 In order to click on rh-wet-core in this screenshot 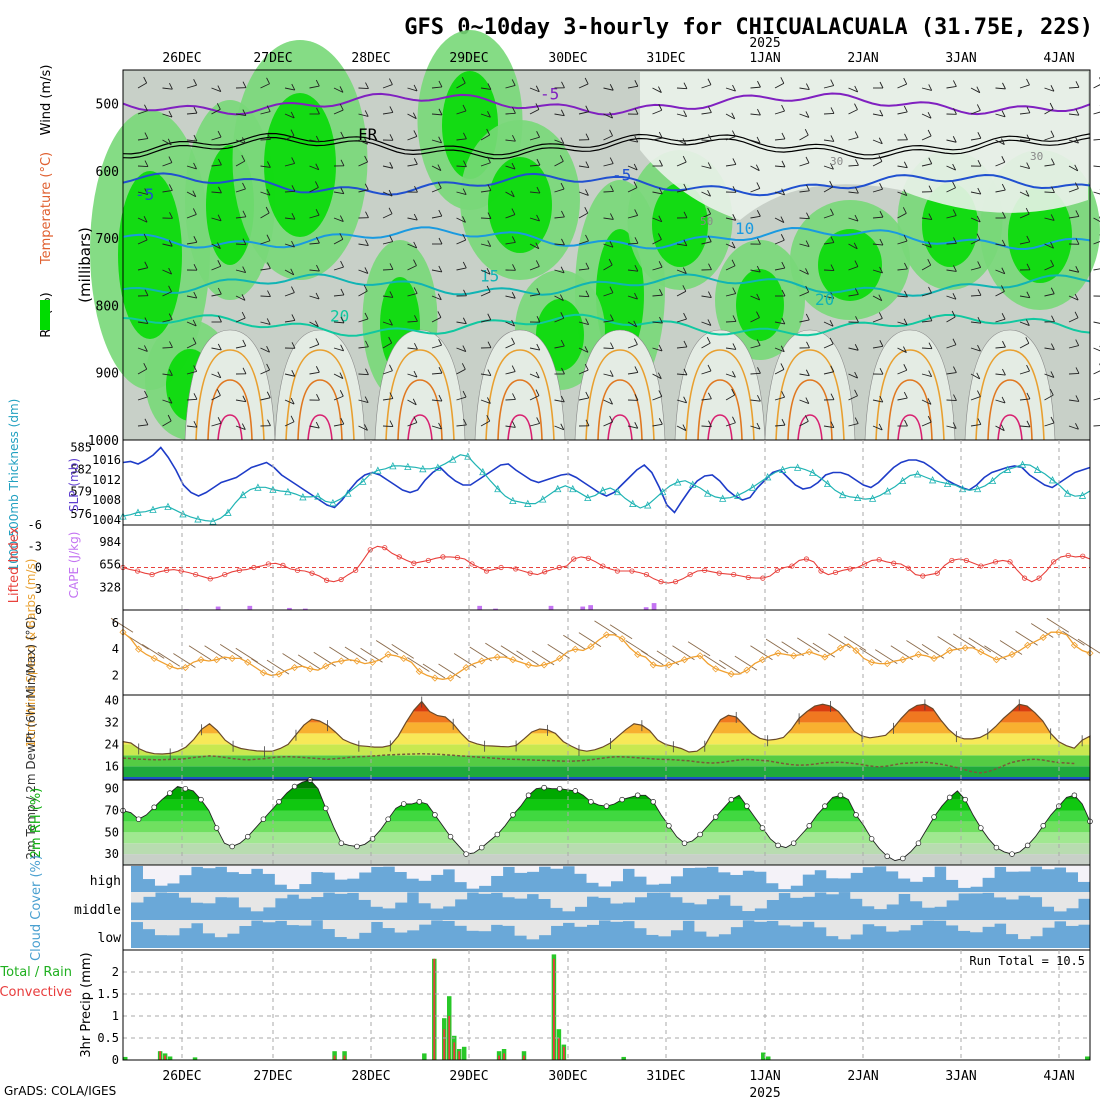, I will do `click(850, 265)`.